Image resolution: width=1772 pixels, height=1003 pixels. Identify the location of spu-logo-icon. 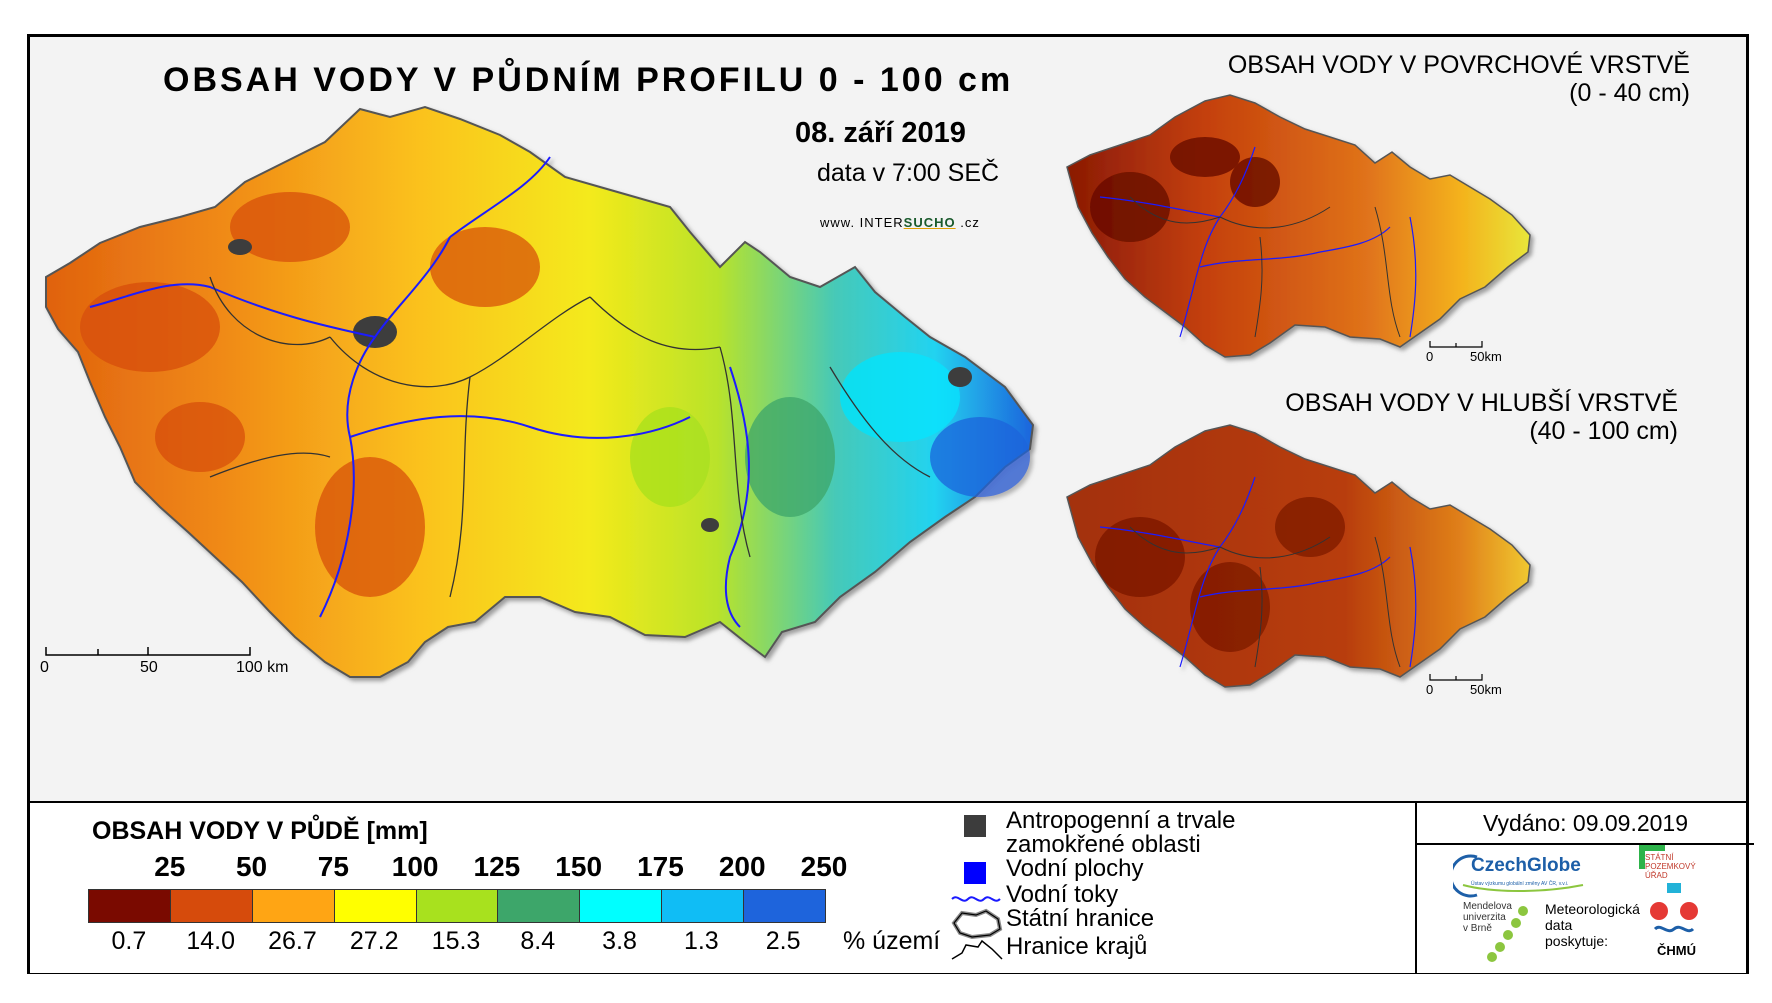
(1652, 857).